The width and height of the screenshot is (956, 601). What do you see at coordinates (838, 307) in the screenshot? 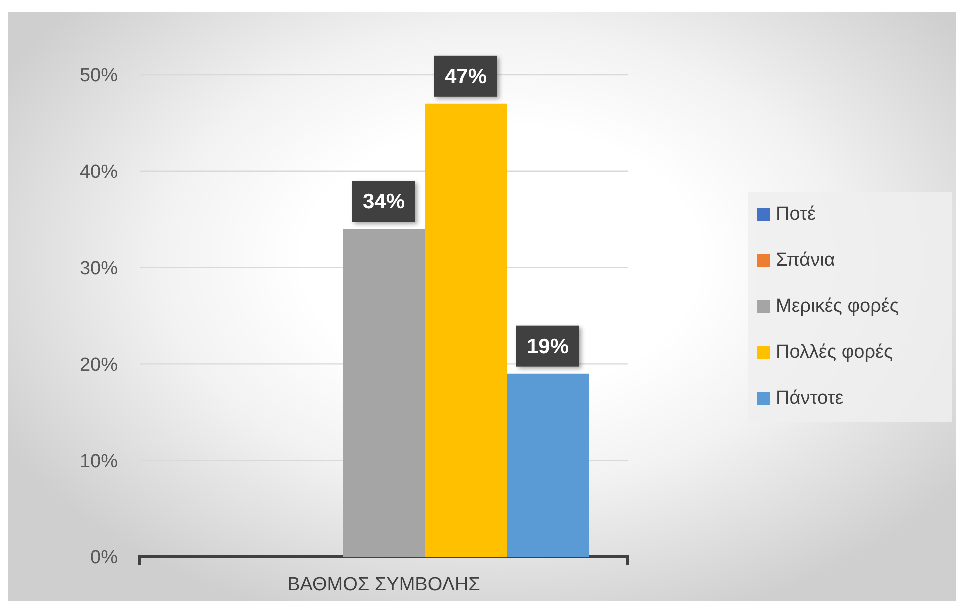
I see `legend-label: Μερικές φορές` at bounding box center [838, 307].